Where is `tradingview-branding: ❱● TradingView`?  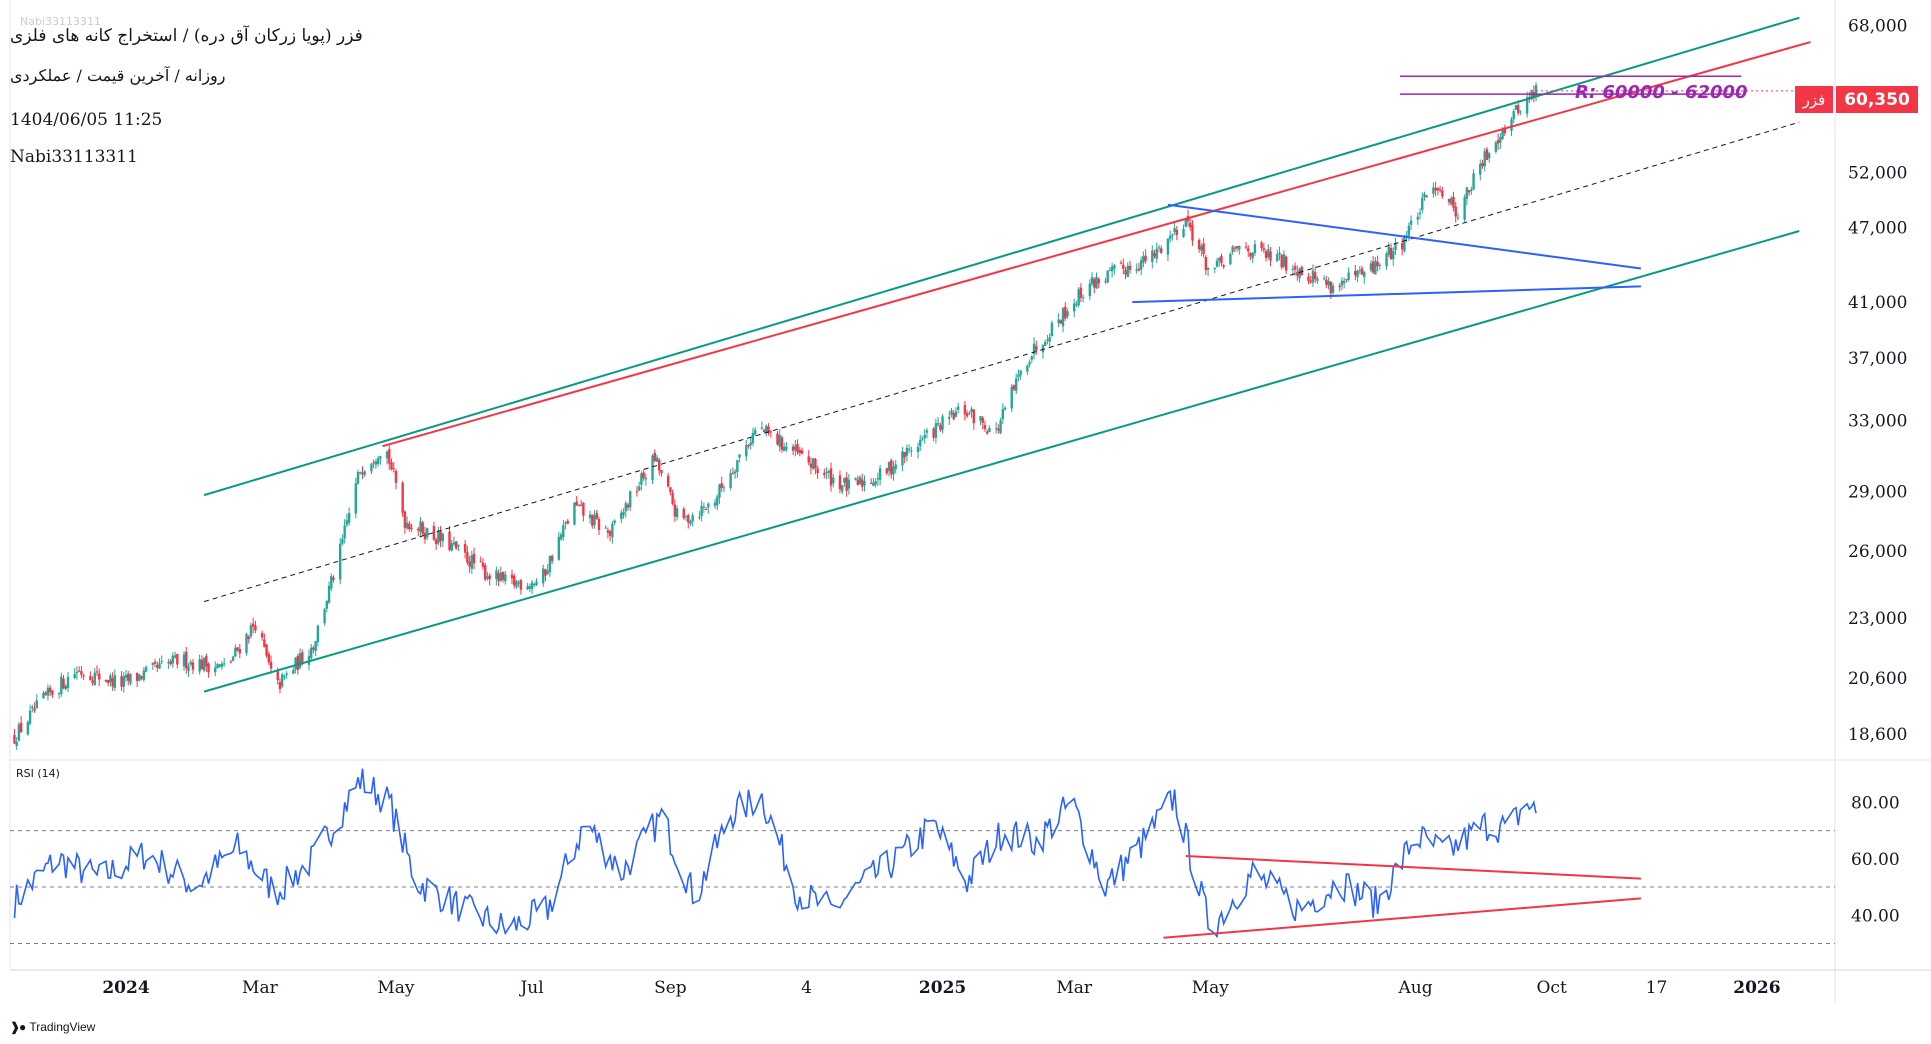 tradingview-branding: ❱● TradingView is located at coordinates (52, 1027).